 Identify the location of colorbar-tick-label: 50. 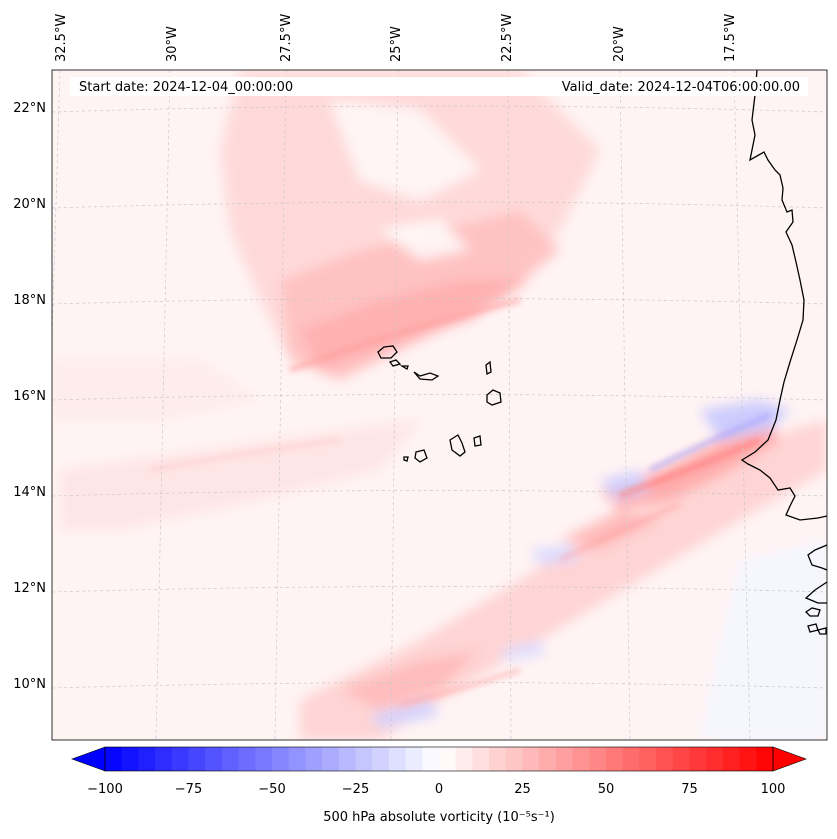
(606, 789).